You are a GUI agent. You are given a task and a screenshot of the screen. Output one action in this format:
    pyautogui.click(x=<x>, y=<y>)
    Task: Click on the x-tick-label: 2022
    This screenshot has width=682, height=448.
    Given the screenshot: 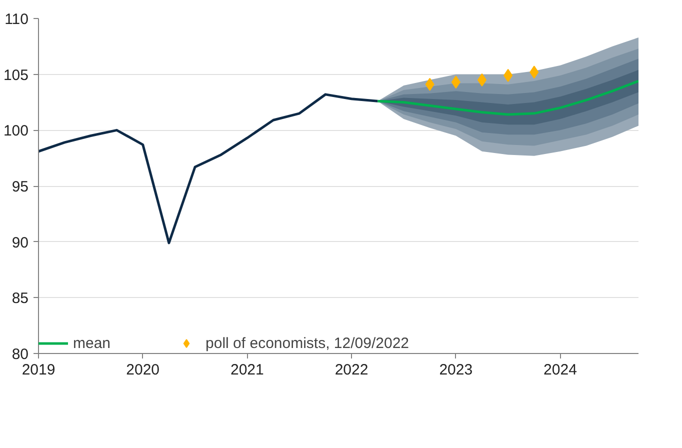 What is the action you would take?
    pyautogui.click(x=351, y=370)
    